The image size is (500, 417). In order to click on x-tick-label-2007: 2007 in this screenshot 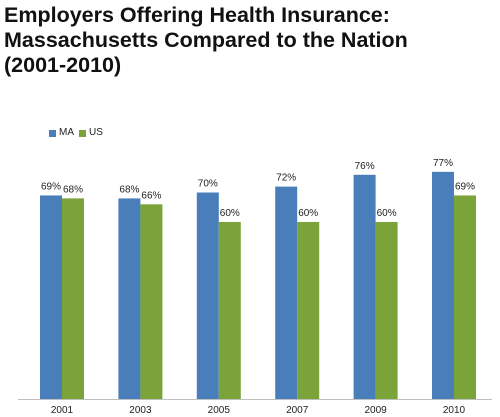, I will do `click(297, 410)`.